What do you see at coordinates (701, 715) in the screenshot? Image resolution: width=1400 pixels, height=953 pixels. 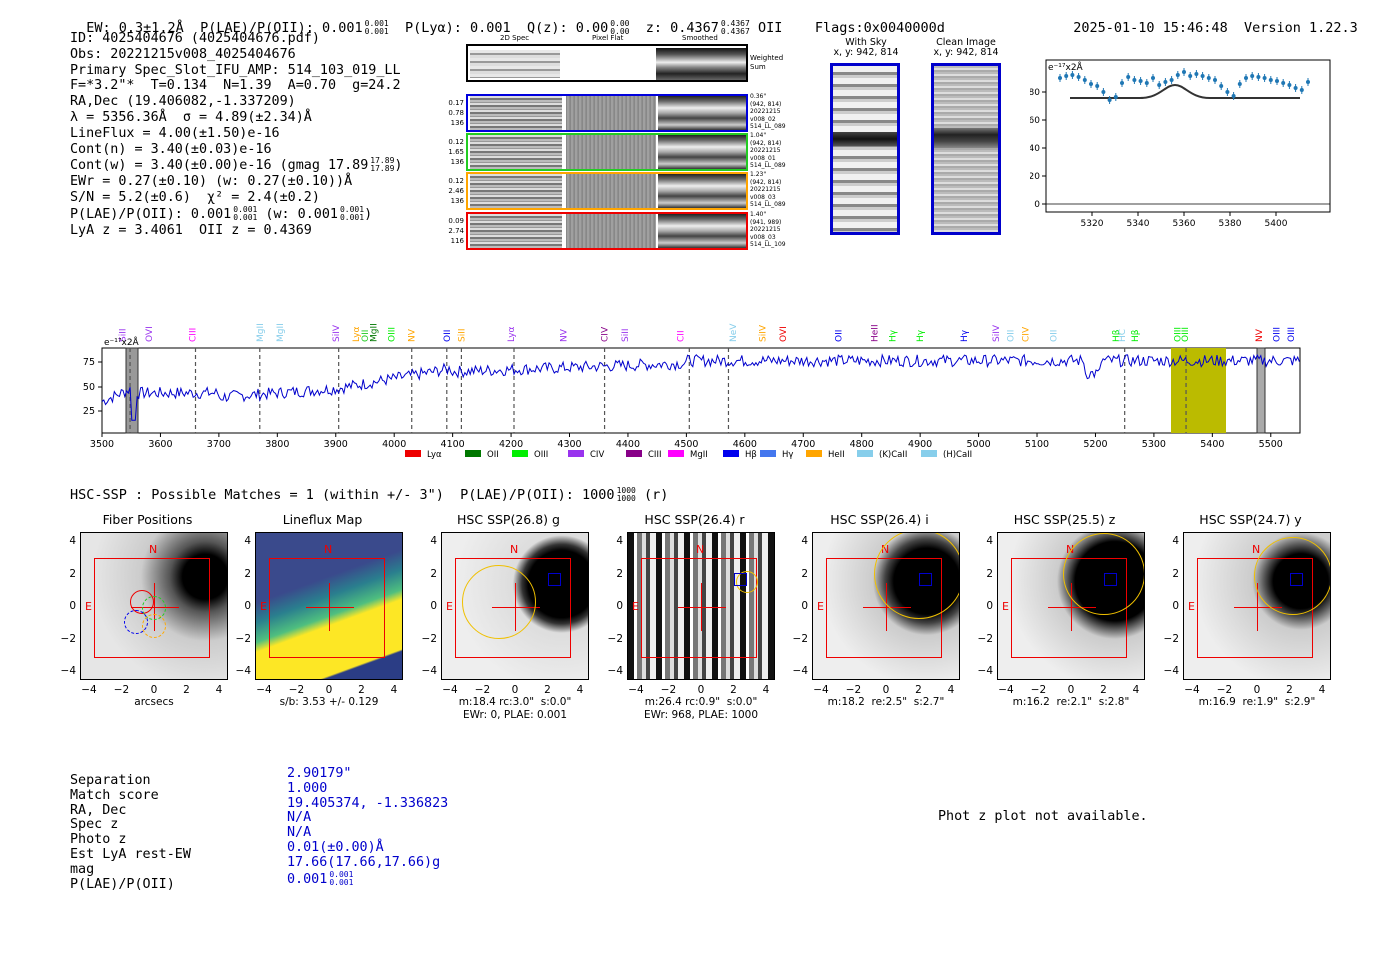 I see `hsc-panel-caption-2: EWr: 968, PLAE: 1000` at bounding box center [701, 715].